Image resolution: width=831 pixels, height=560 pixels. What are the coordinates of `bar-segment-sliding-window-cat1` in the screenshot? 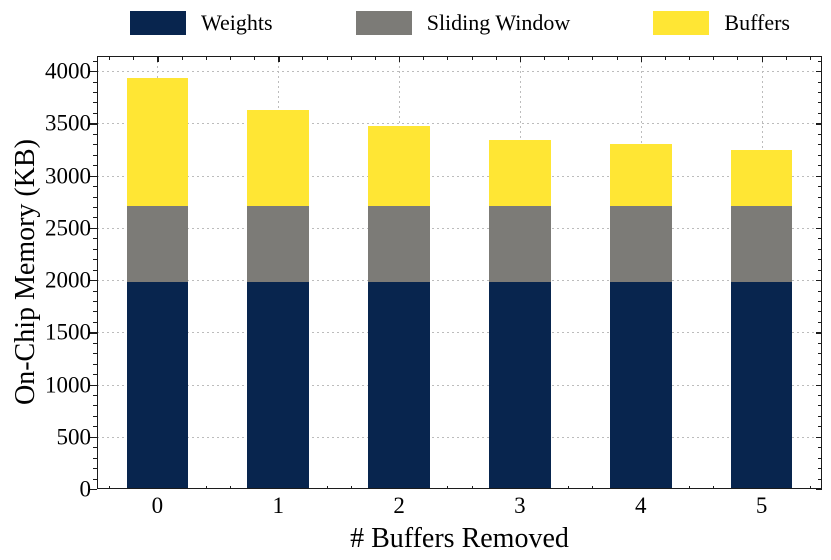 It's located at (278, 243).